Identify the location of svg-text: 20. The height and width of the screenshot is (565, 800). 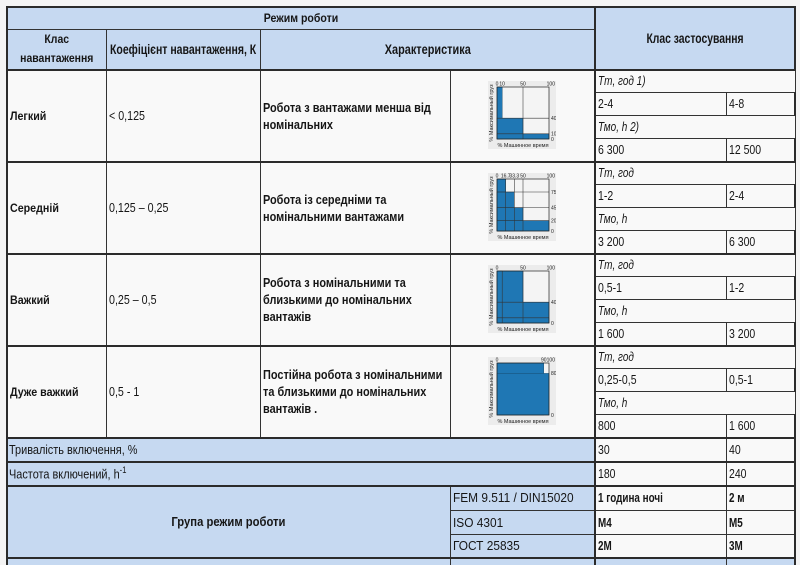
(553, 221).